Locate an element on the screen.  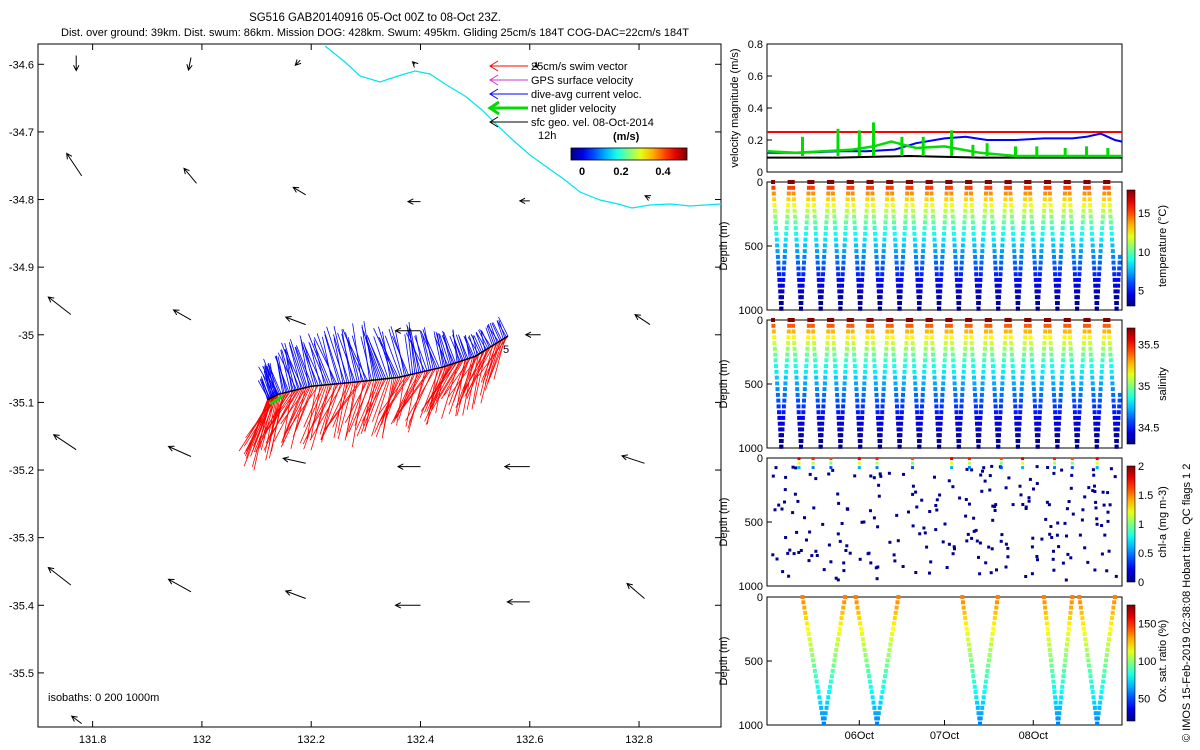
map-ytick-label: -34.8 is located at coordinates (21, 201).